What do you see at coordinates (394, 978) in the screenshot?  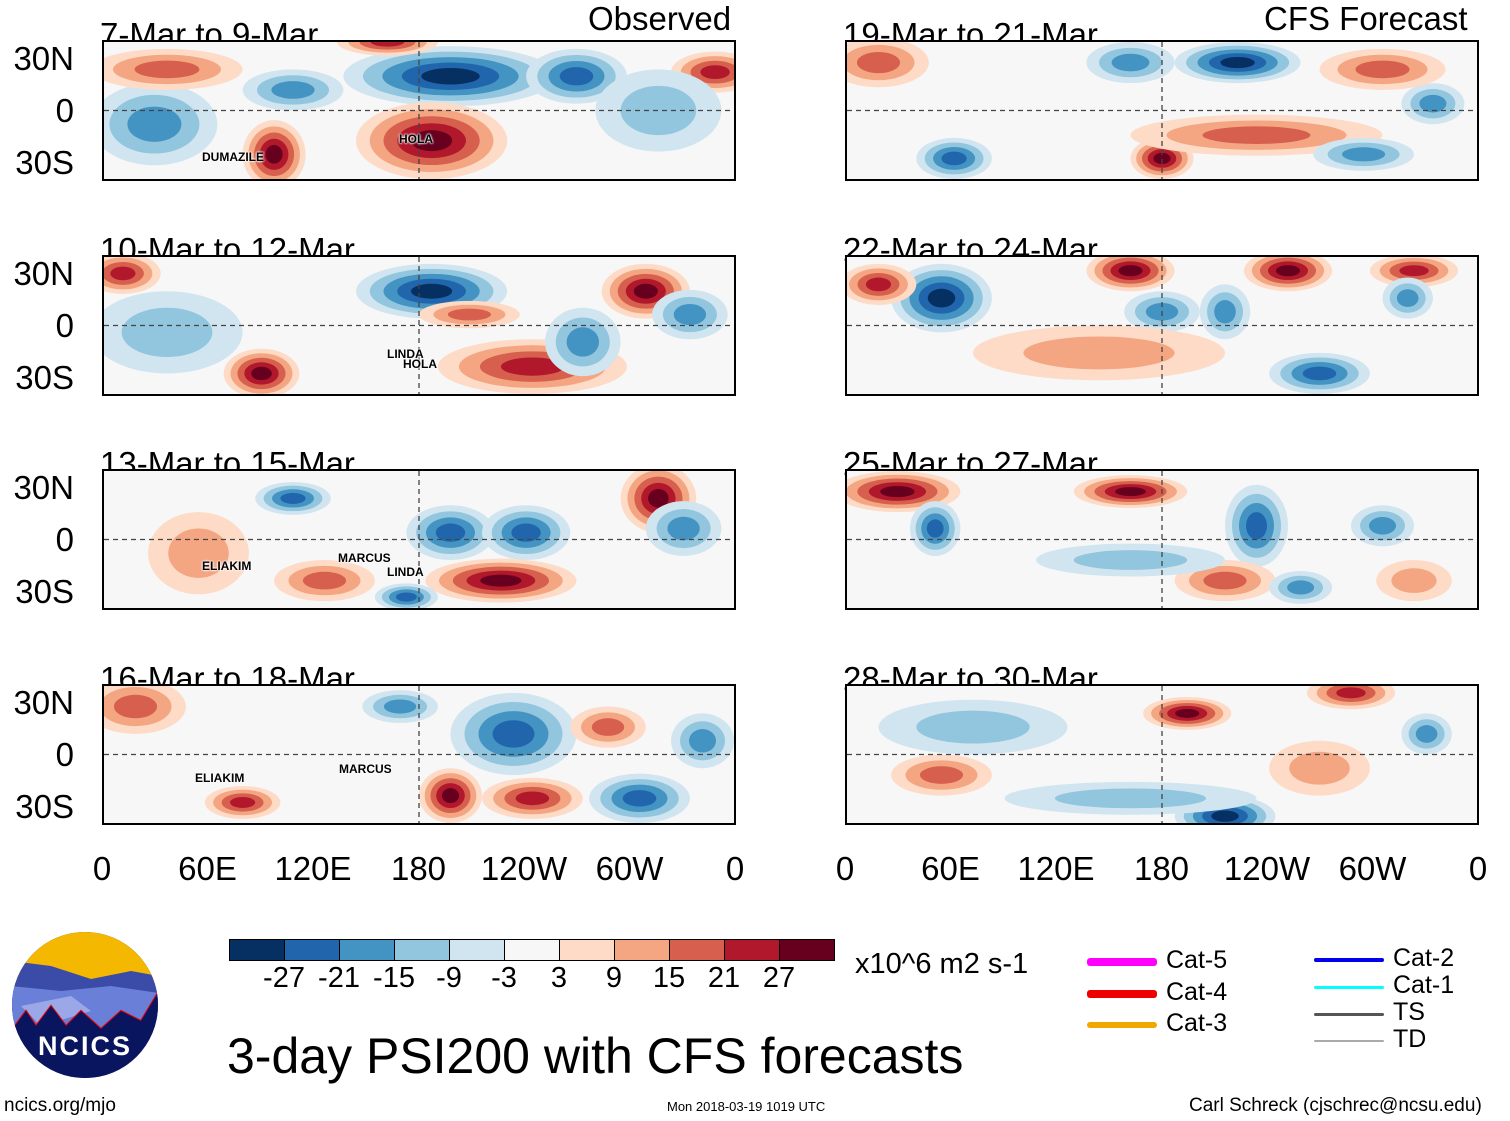 I see `colorbar-label: -15` at bounding box center [394, 978].